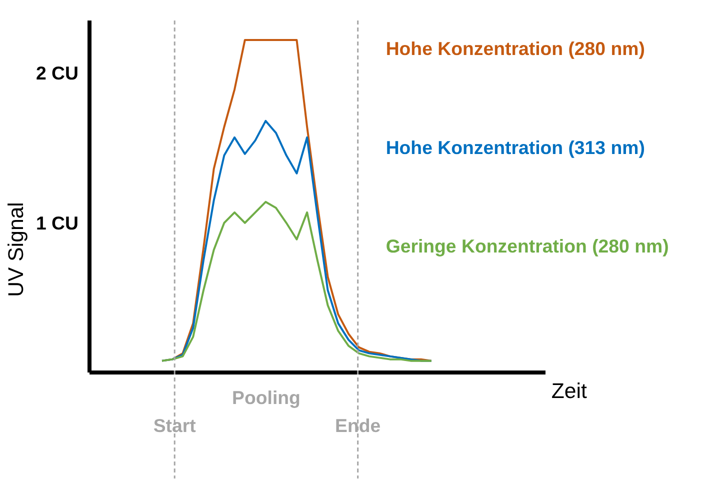  I want to click on text: Ende, so click(358, 425).